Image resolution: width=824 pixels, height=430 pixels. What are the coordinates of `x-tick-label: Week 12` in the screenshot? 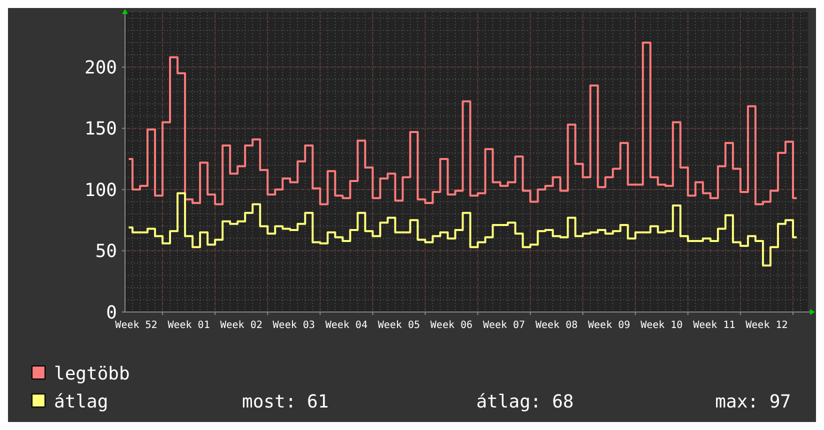 It's located at (767, 325).